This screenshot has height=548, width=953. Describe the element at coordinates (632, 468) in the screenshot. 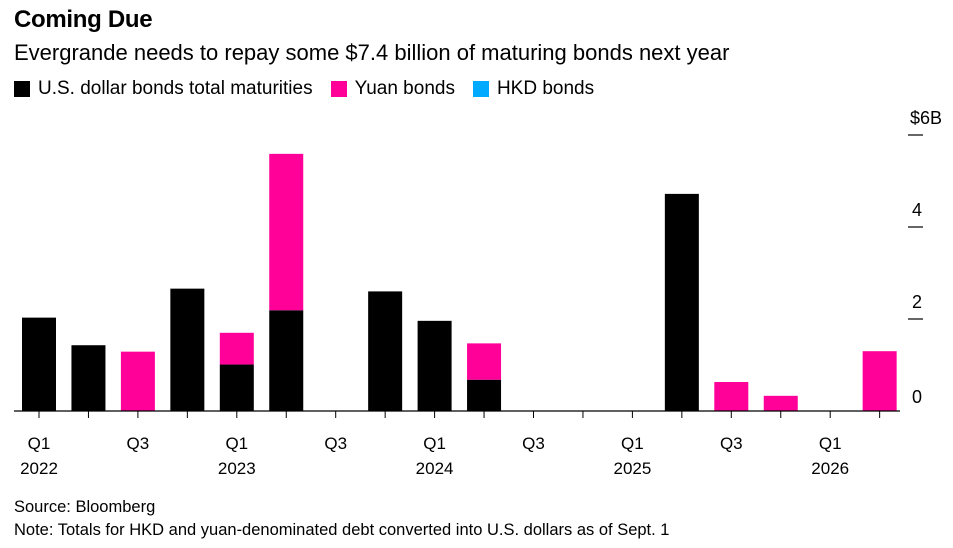

I see `x-tick-label-year-6: 2025` at that location.